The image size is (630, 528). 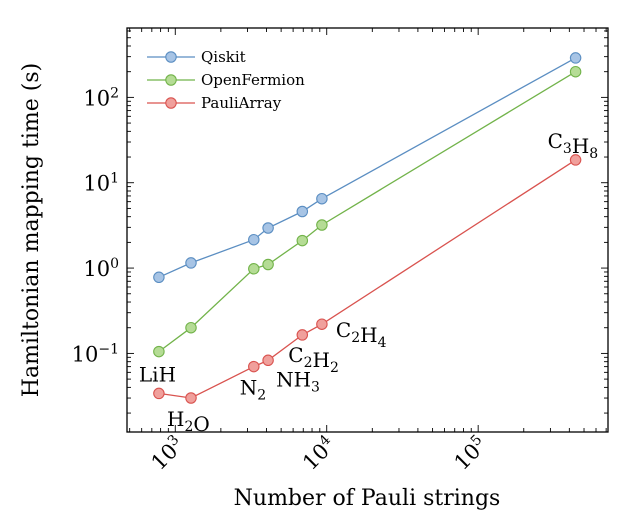 What do you see at coordinates (573, 145) in the screenshot?
I see `annotation-label: C3H8` at bounding box center [573, 145].